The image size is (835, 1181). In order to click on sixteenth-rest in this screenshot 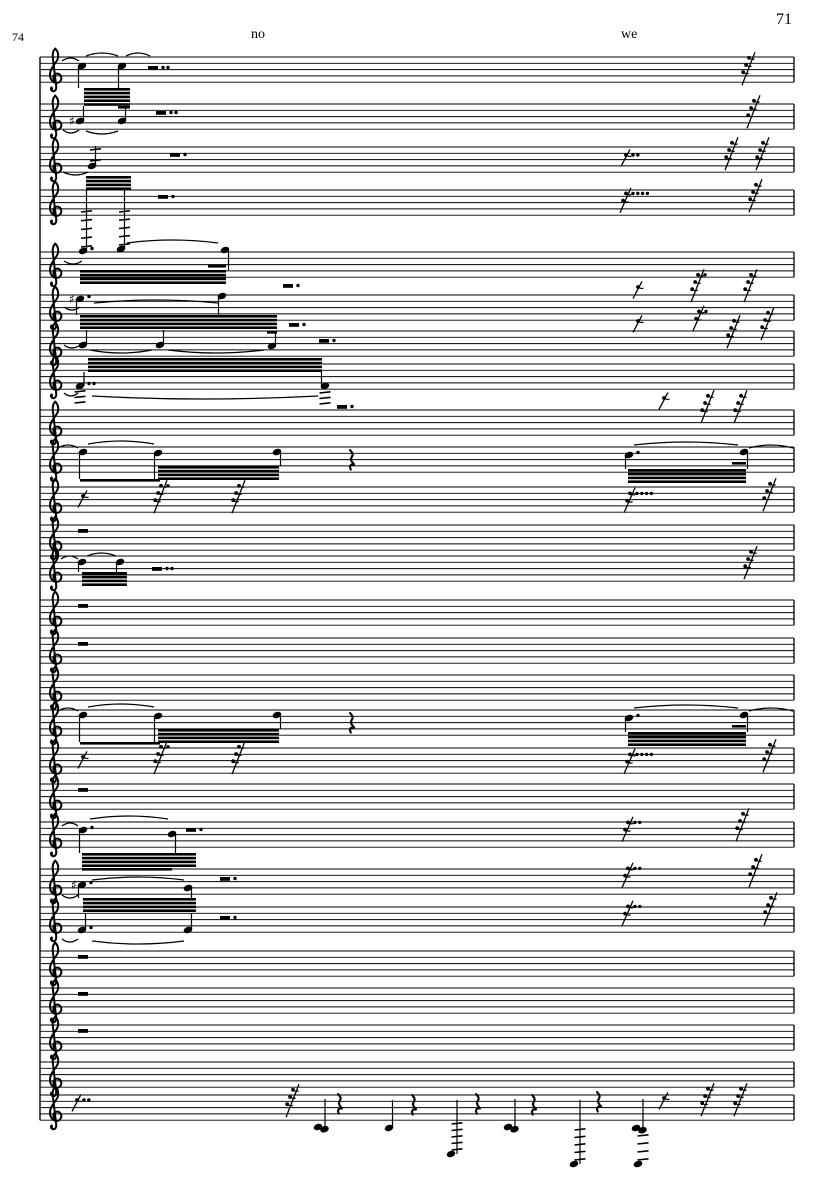, I will do `click(638, 500)`.